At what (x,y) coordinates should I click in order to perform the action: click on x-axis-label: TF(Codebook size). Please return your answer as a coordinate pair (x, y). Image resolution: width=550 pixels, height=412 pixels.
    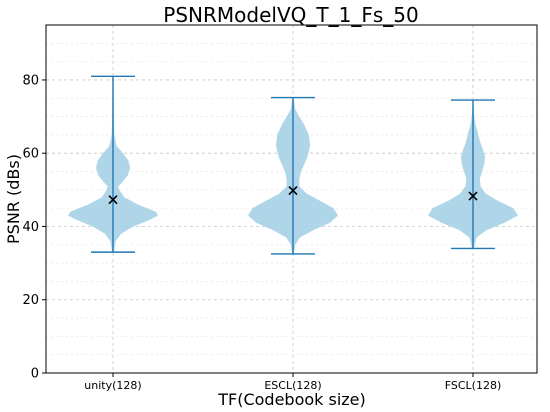
    Looking at the image, I should click on (291, 399).